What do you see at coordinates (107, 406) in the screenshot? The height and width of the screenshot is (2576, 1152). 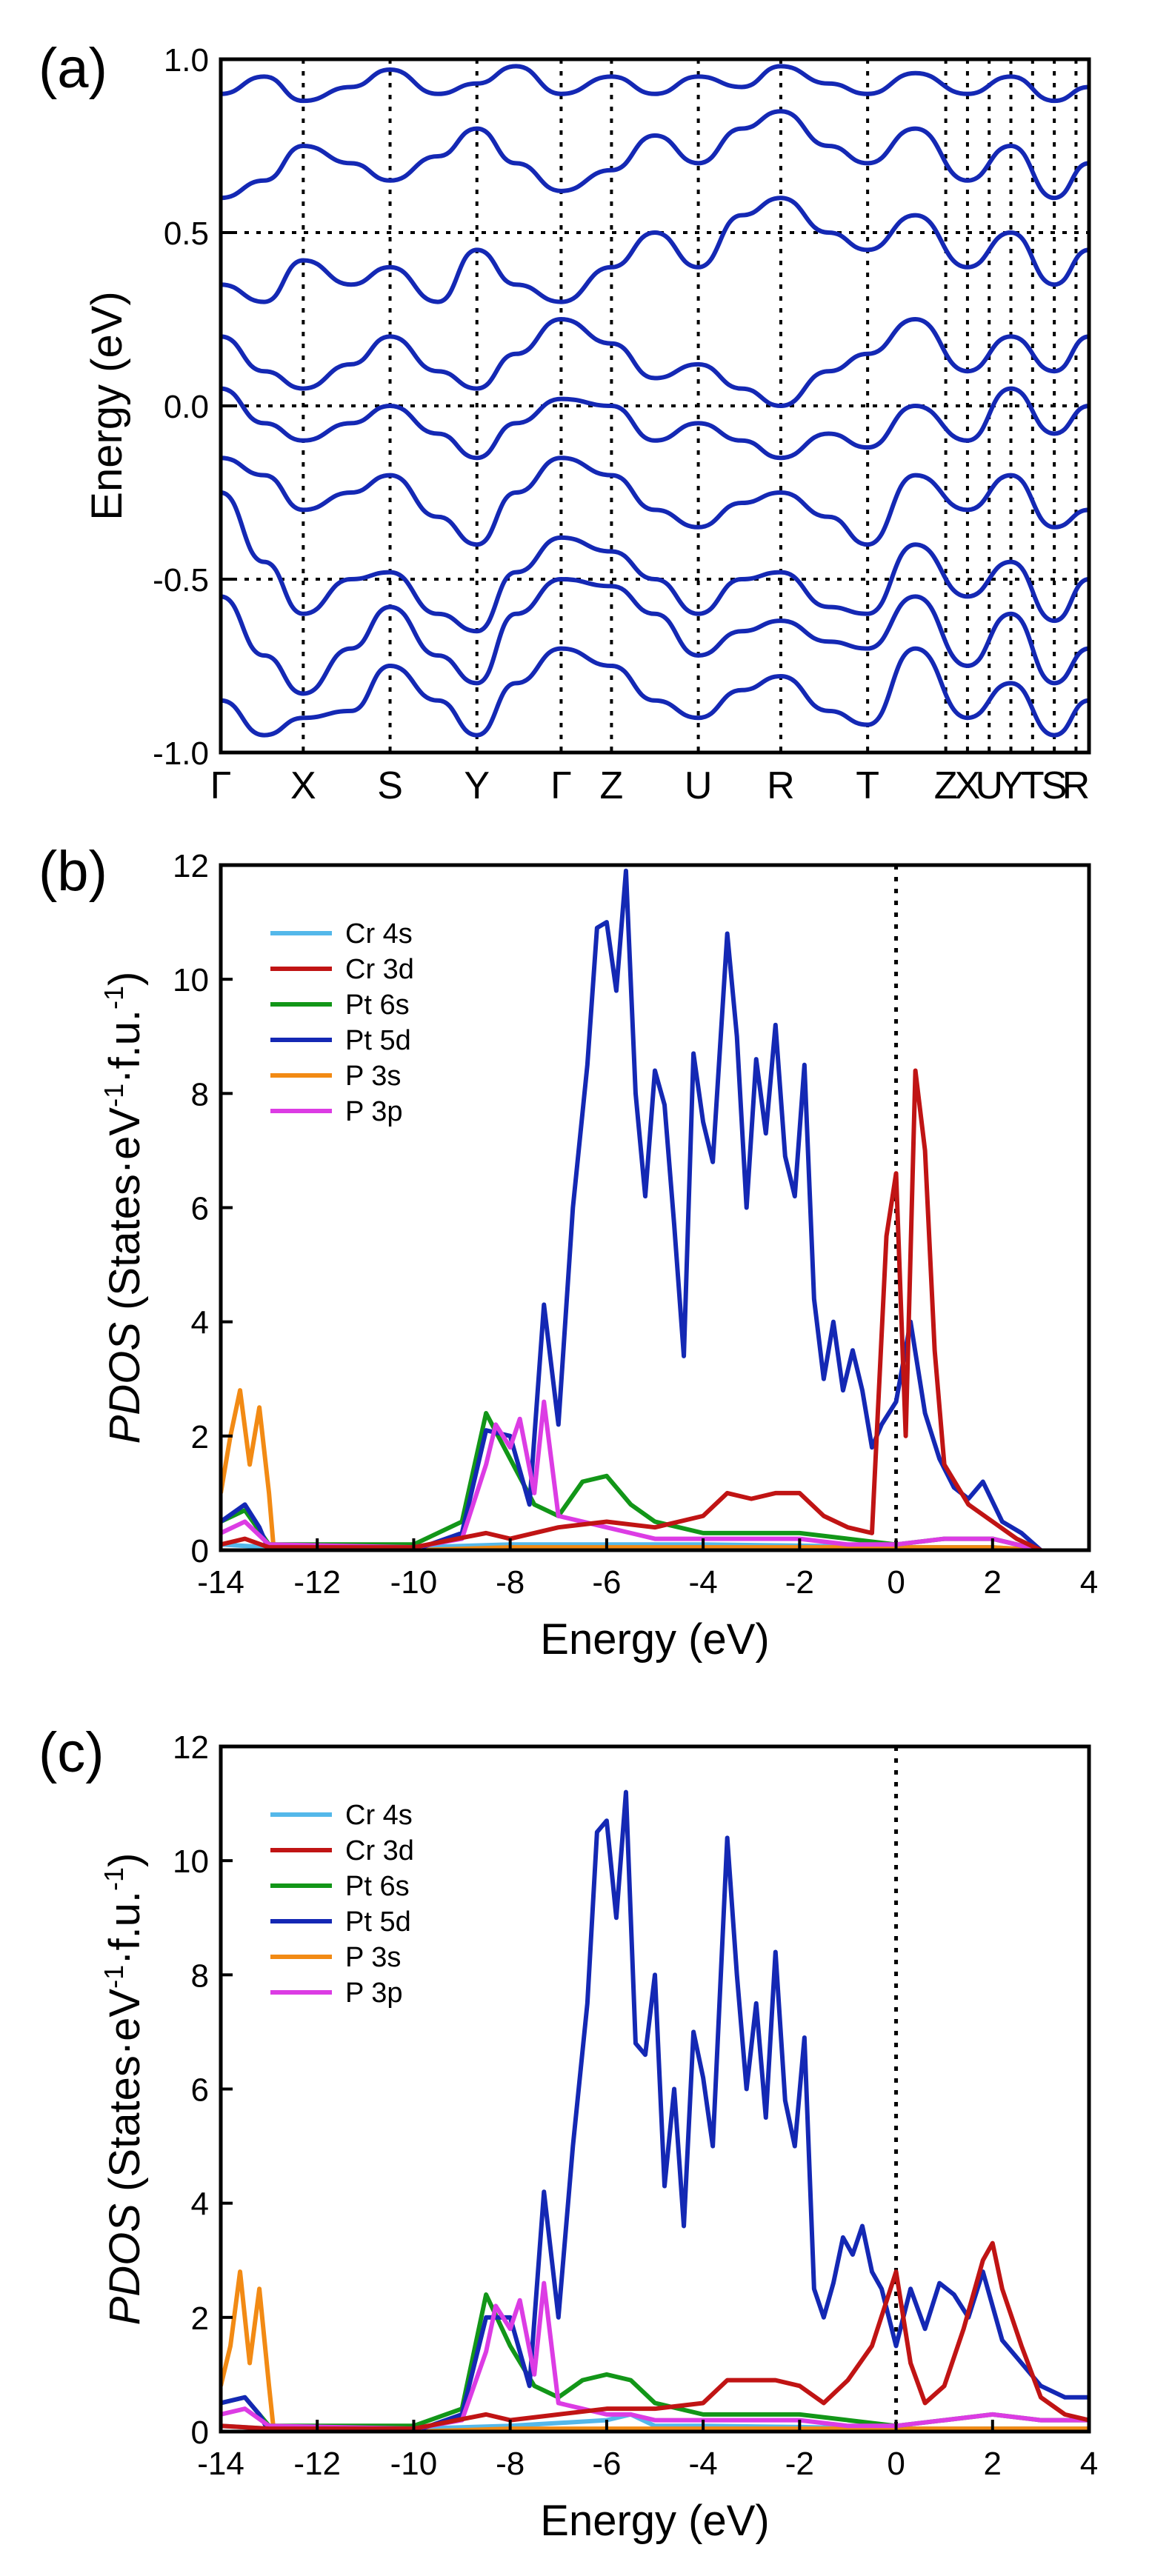 I see `y-axis-label: Energy (eV)` at bounding box center [107, 406].